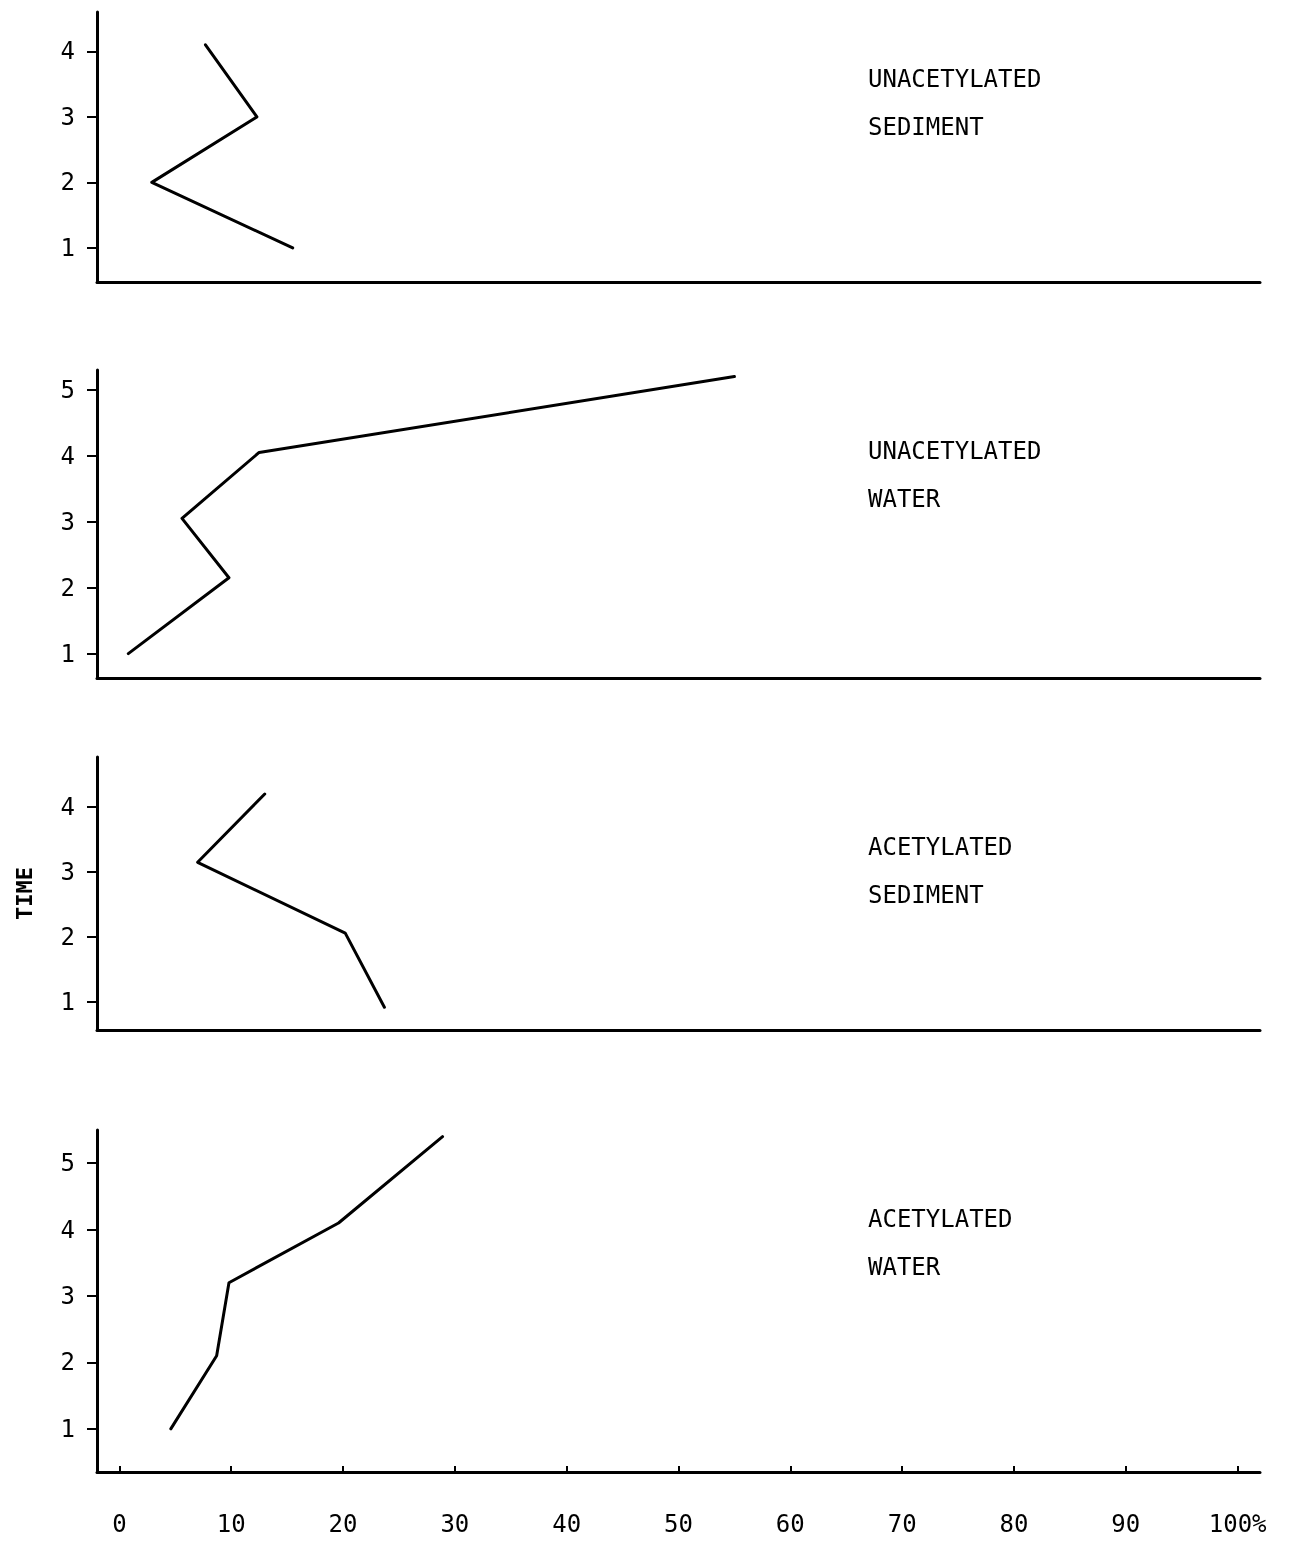 This screenshot has width=1295, height=1549. What do you see at coordinates (343, 1524) in the screenshot?
I see `x-tick-label: 20` at bounding box center [343, 1524].